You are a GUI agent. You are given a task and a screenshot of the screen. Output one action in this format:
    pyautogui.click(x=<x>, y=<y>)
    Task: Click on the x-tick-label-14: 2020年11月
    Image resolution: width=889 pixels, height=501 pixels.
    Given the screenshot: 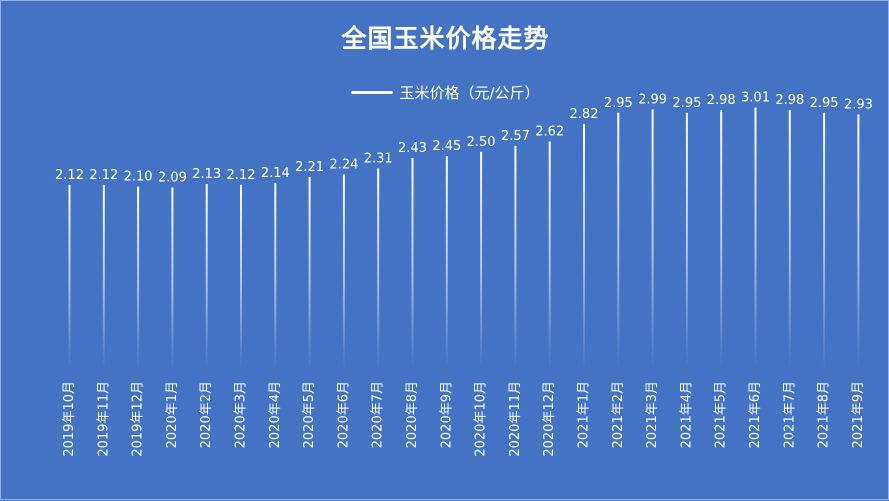 What is the action you would take?
    pyautogui.click(x=515, y=419)
    